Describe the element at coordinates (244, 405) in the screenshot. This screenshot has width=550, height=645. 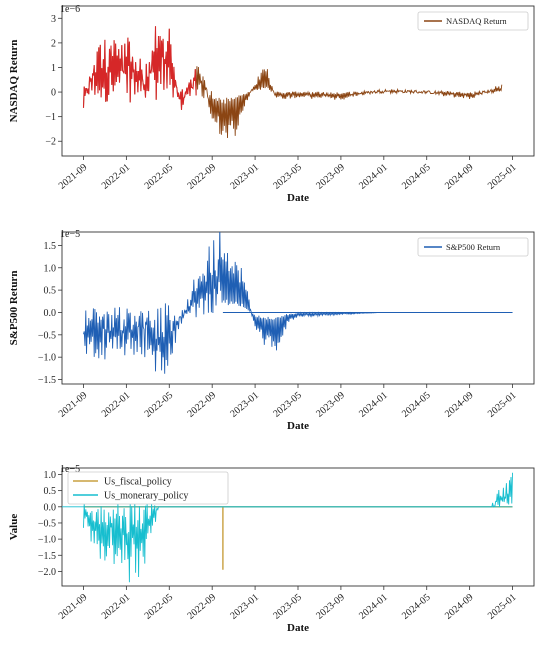
I see `chart2-x-tick-label: 2023-01` at that location.